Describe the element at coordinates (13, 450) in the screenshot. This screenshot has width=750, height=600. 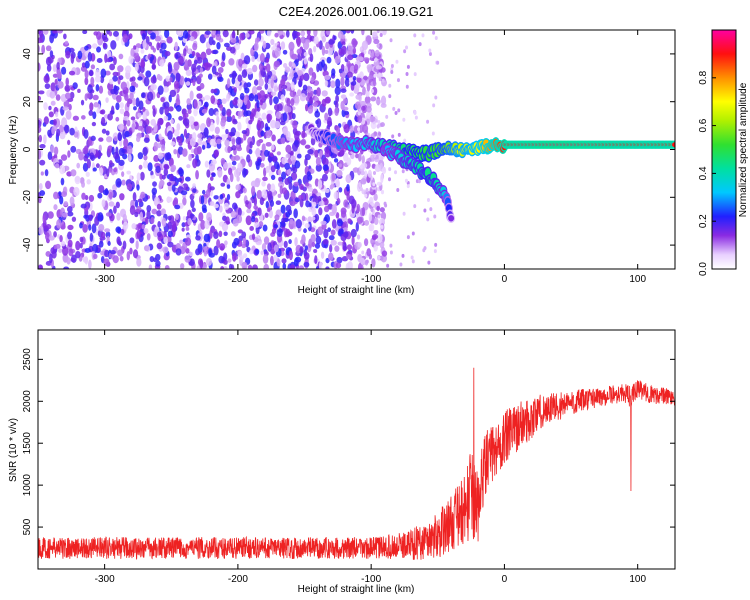
I see `snr-ylabel: SNR (10 * v/v)` at that location.